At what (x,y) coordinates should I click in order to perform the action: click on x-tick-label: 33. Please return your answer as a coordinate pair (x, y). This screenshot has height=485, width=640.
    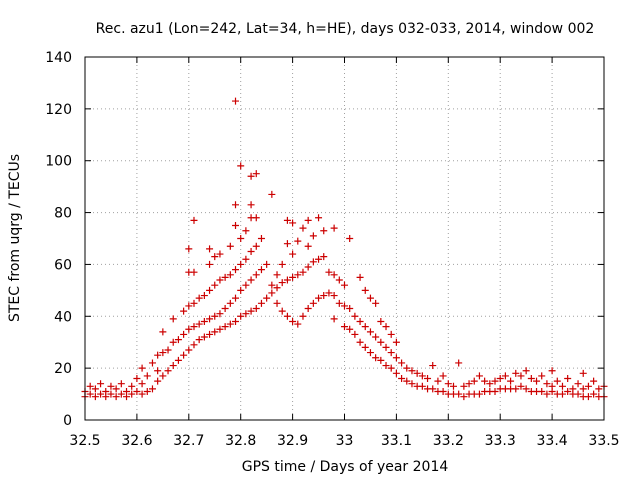
    Looking at the image, I should click on (345, 441).